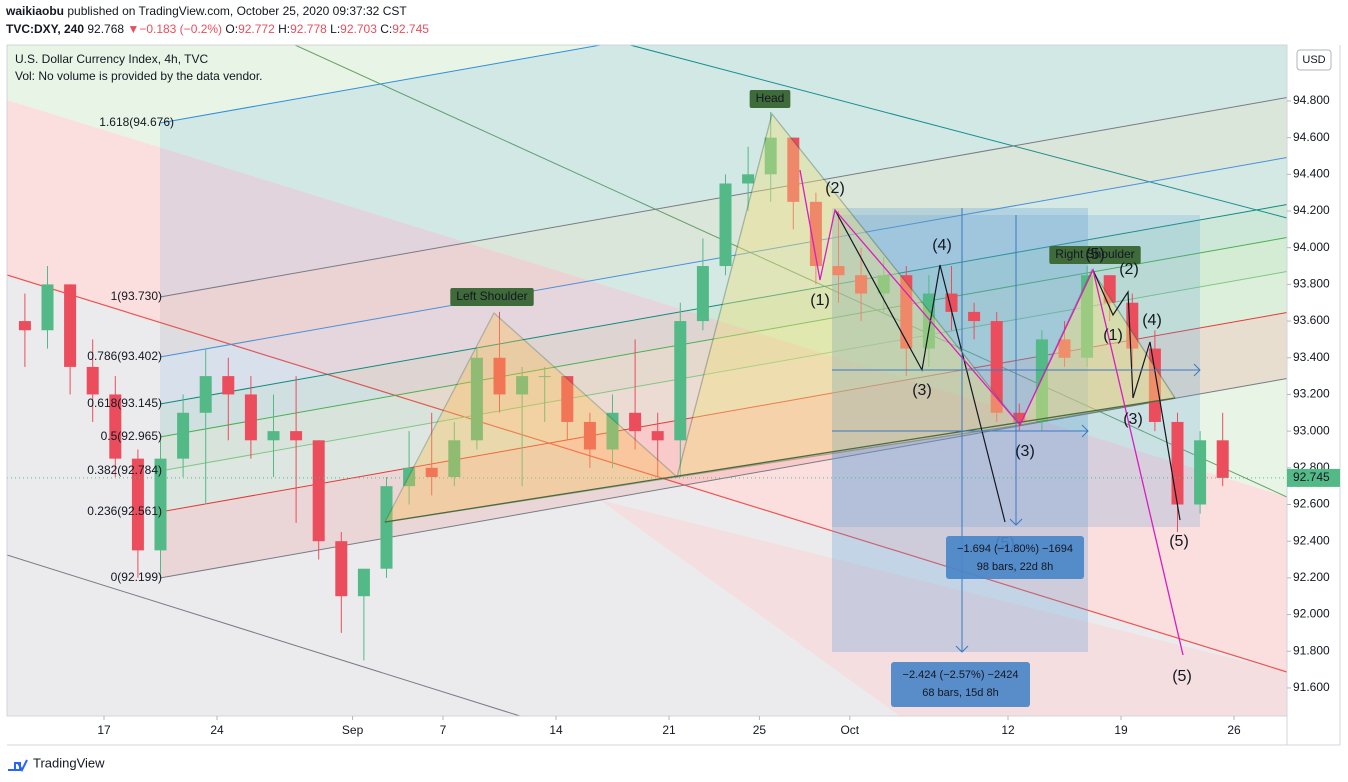 The width and height of the screenshot is (1348, 782). What do you see at coordinates (1311, 577) in the screenshot?
I see `y-tick-label: 92.200` at bounding box center [1311, 577].